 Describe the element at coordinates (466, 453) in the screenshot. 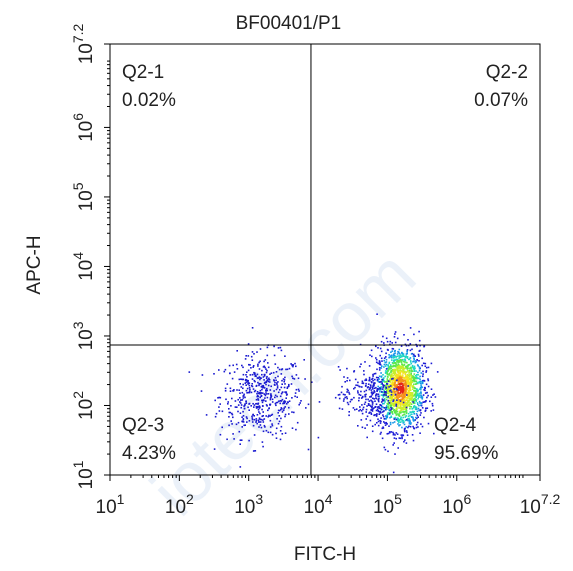

I see `quadrant-q2-4-percent: 95.69%` at that location.